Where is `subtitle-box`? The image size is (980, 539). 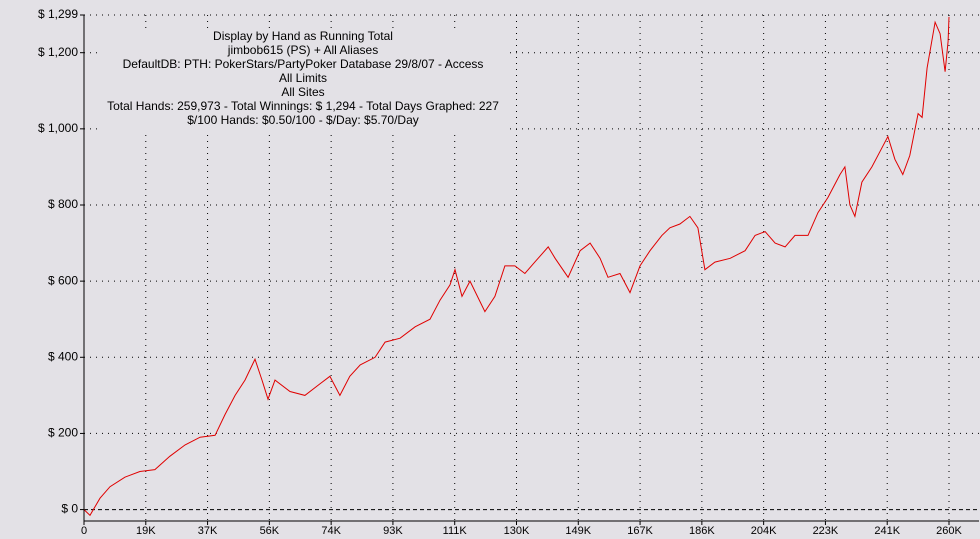
subtitle-box is located at coordinates (304, 79).